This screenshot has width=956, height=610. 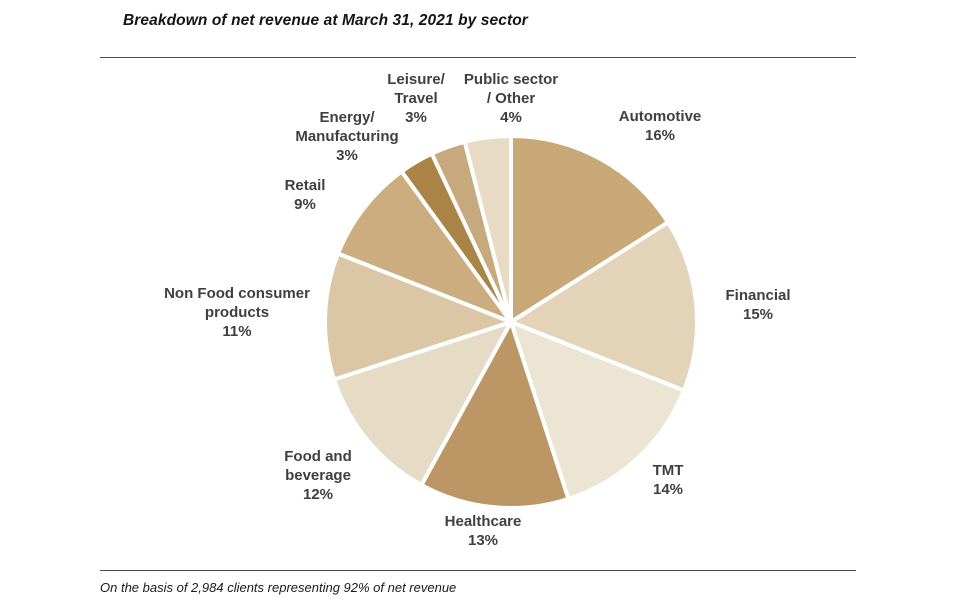 I want to click on pie-slice-healthcare, so click(x=495, y=415).